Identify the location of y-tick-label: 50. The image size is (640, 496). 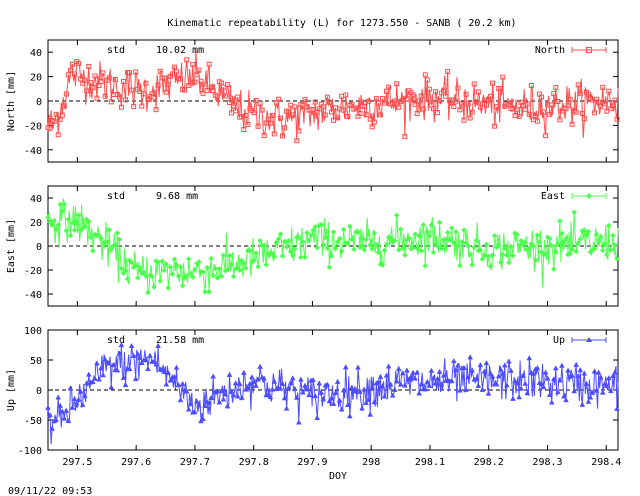
(36, 361).